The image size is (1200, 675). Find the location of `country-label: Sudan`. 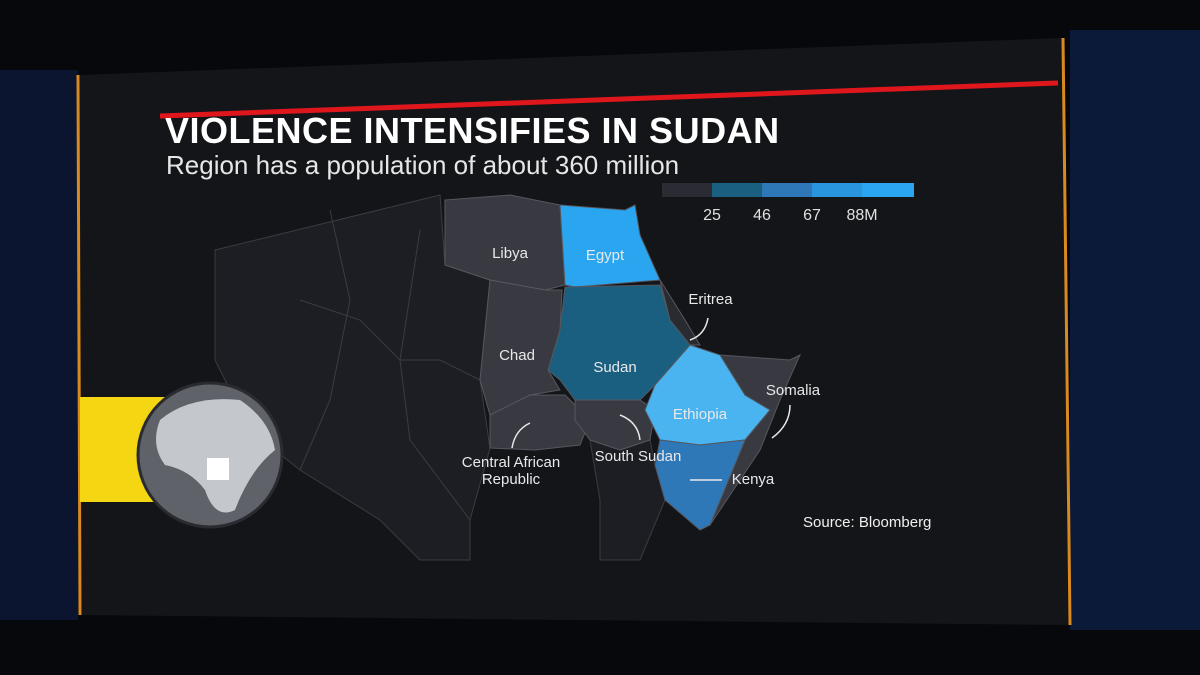

country-label: Sudan is located at coordinates (615, 367).